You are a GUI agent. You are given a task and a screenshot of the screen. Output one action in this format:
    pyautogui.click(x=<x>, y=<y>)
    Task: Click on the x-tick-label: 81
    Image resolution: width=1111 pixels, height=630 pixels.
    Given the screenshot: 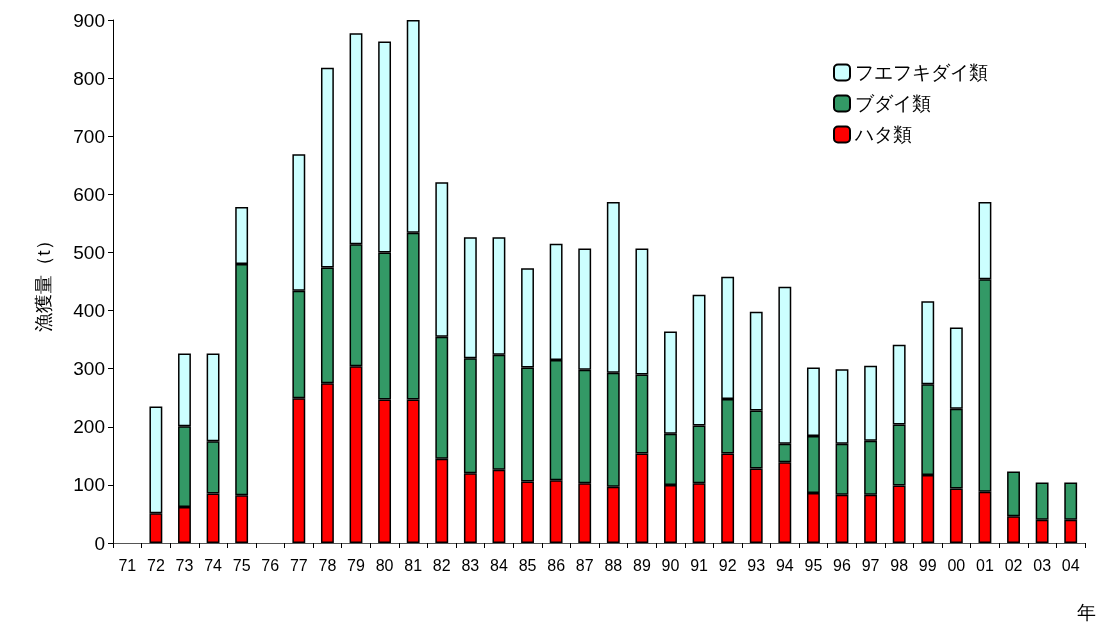 What is the action you would take?
    pyautogui.click(x=413, y=565)
    